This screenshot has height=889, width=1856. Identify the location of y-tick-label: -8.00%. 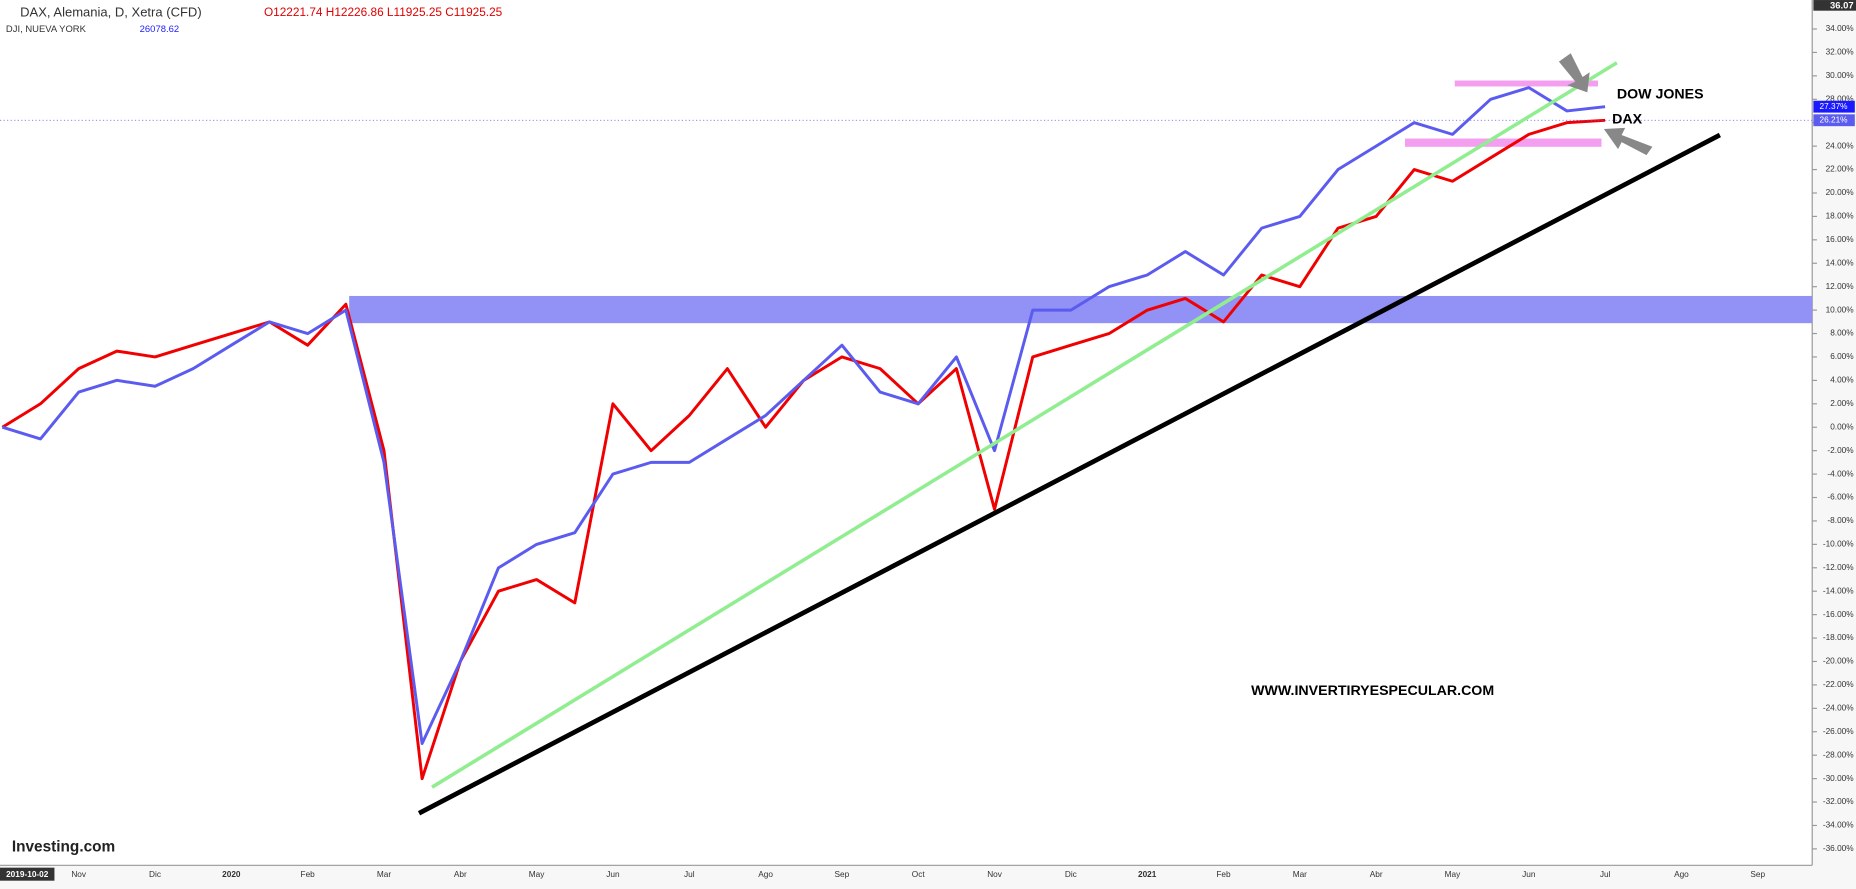
(1840, 520).